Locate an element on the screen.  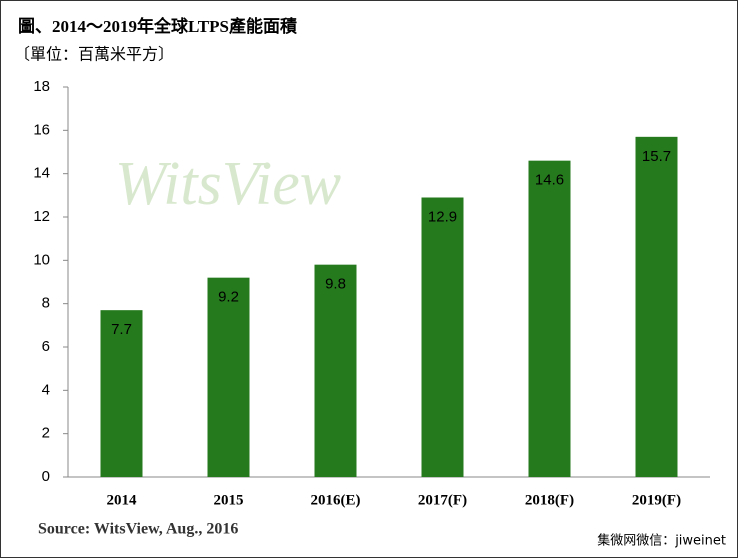
y-tick-label: 4 is located at coordinates (46, 389).